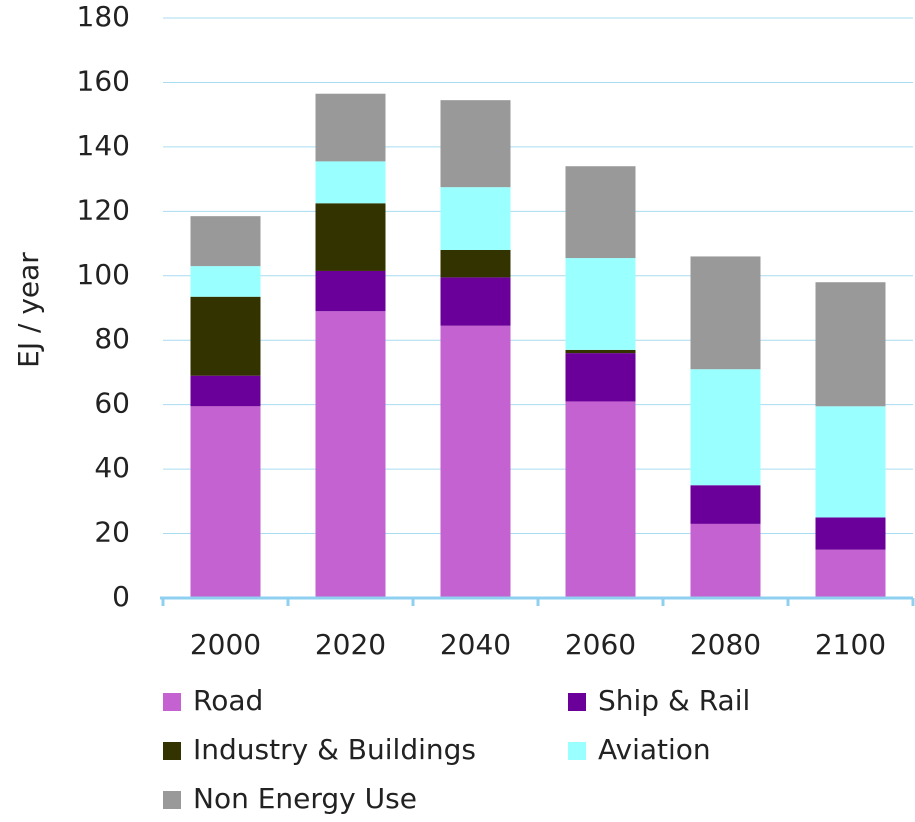  What do you see at coordinates (850, 644) in the screenshot?
I see `x-tick-label: 2100` at bounding box center [850, 644].